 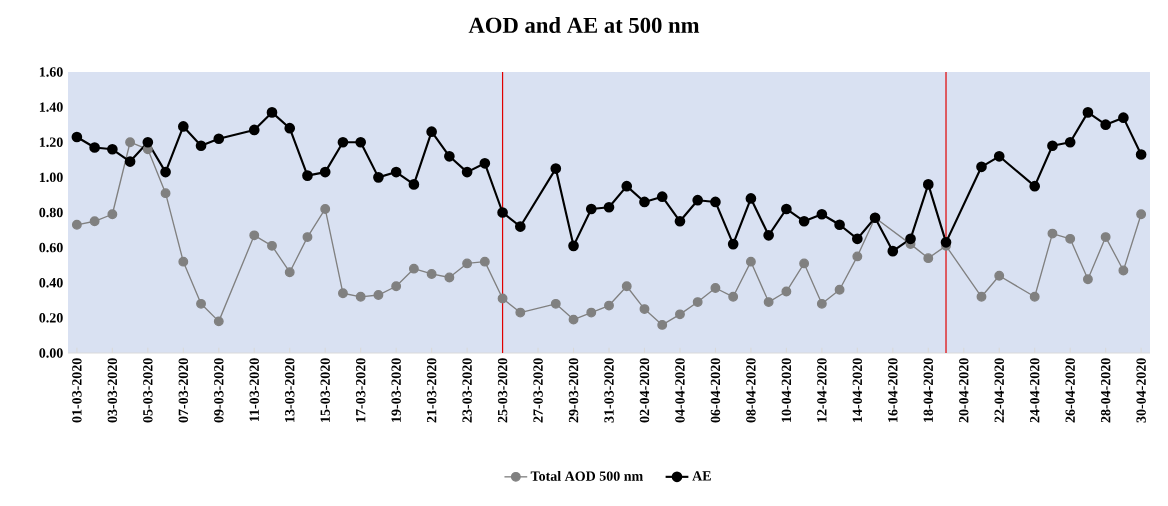 What do you see at coordinates (290, 390) in the screenshot?
I see `x-tick-label: 13-03-2020` at bounding box center [290, 390].